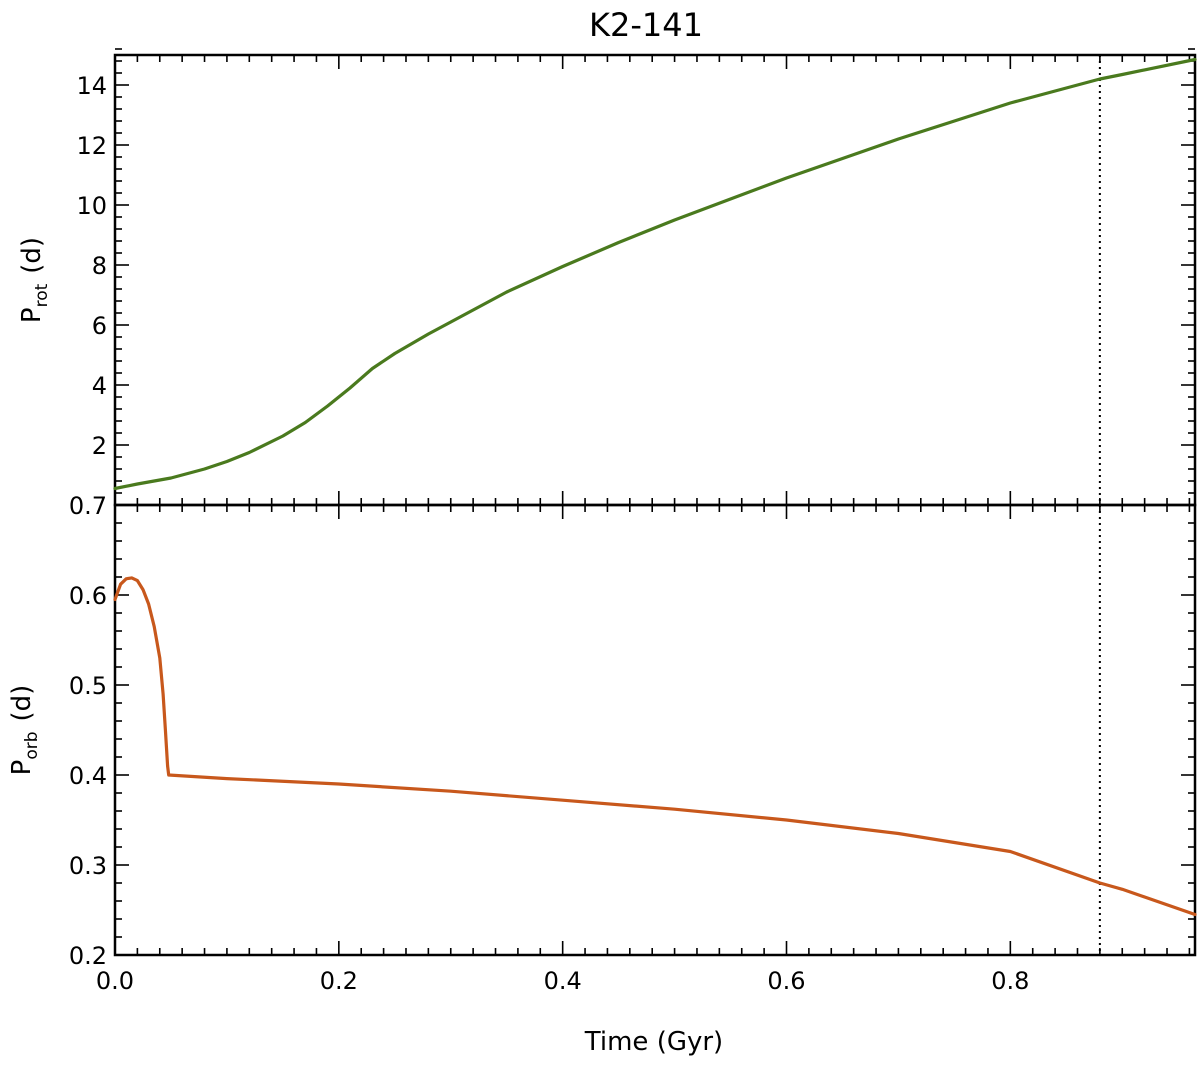 The image size is (1200, 1068). Describe the element at coordinates (99, 386) in the screenshot. I see `top-y-tick-label: 4` at that location.